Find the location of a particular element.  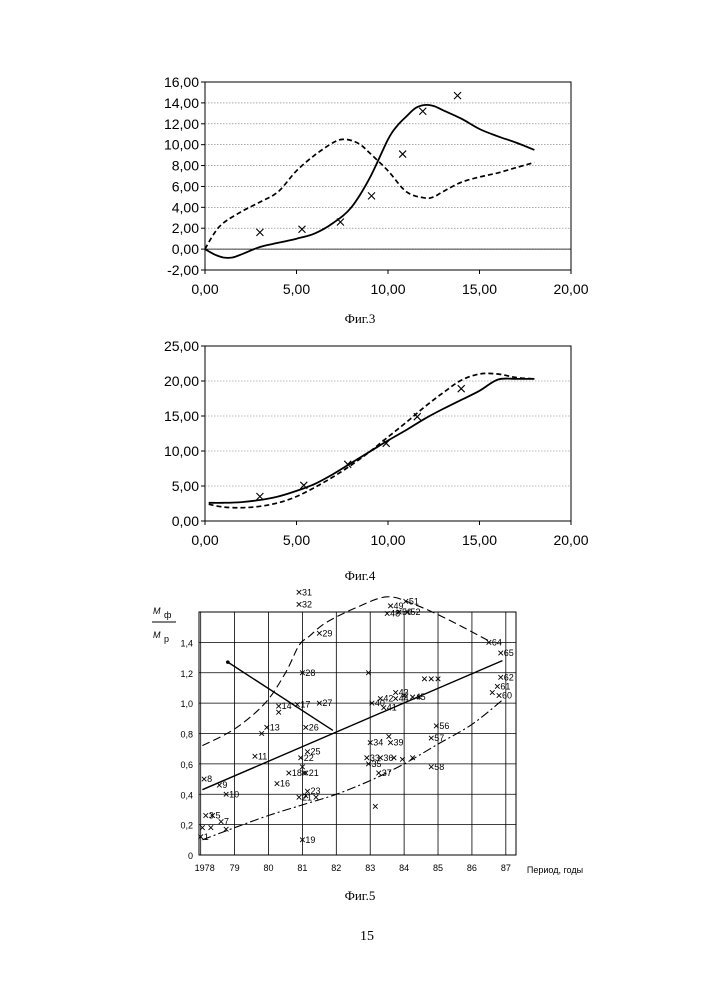

data-point-label: 5 is located at coordinates (218, 816).